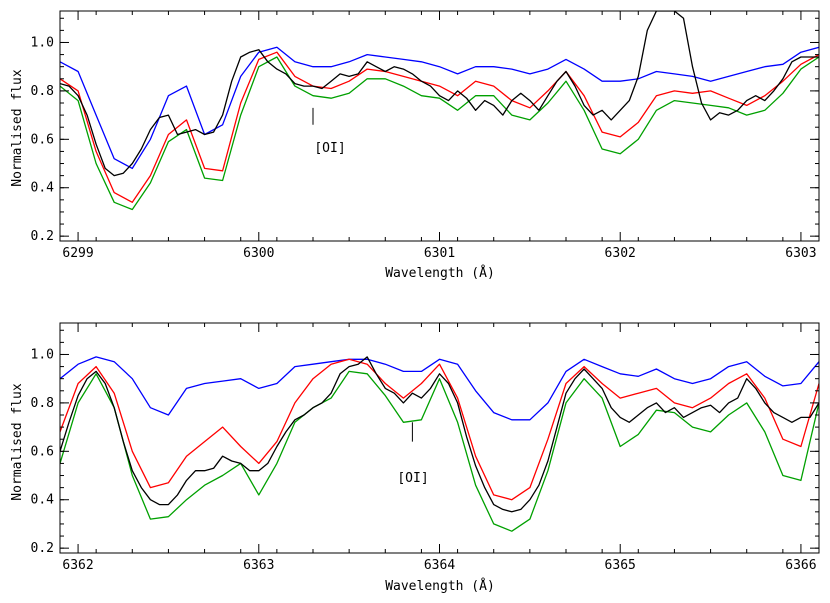  Describe the element at coordinates (439, 253) in the screenshot. I see `x-tick-label: 6301` at that location.